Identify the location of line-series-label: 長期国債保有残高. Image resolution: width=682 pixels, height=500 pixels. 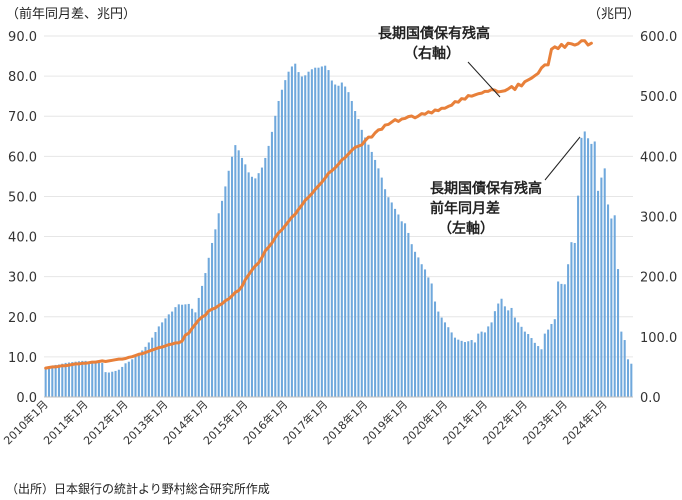
(434, 33).